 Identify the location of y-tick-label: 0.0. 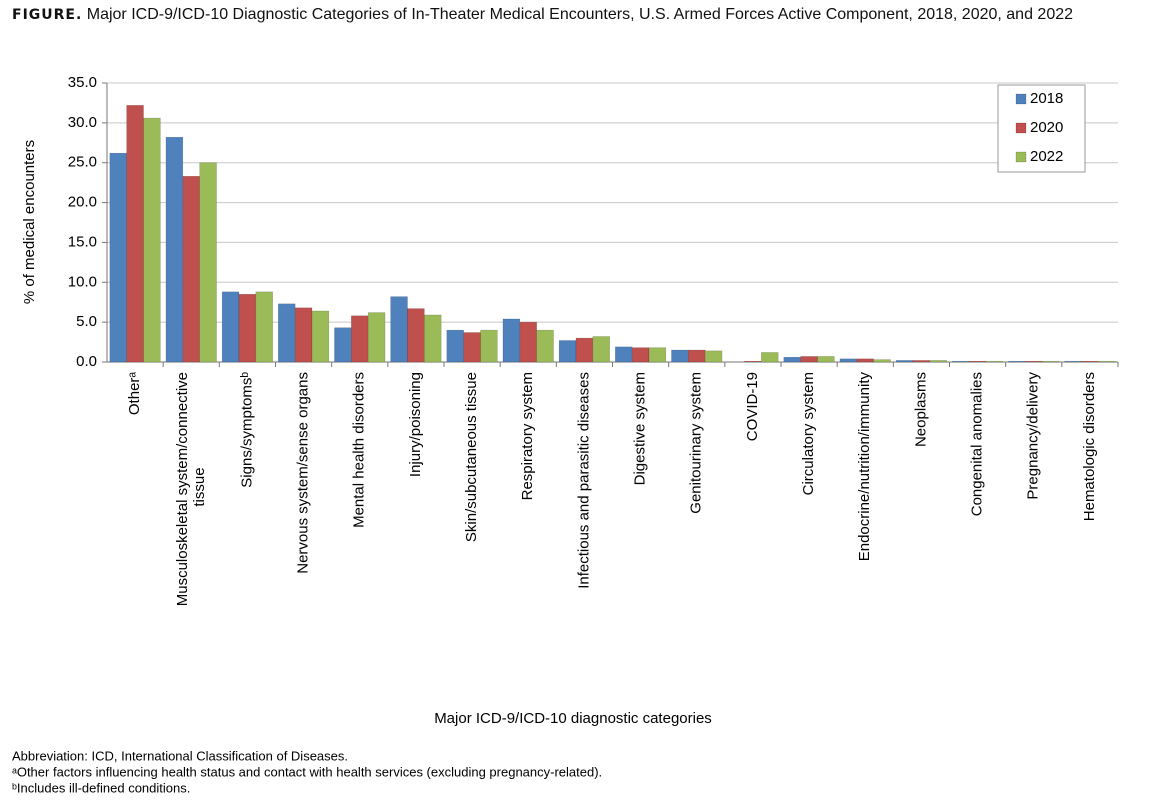
(86, 361).